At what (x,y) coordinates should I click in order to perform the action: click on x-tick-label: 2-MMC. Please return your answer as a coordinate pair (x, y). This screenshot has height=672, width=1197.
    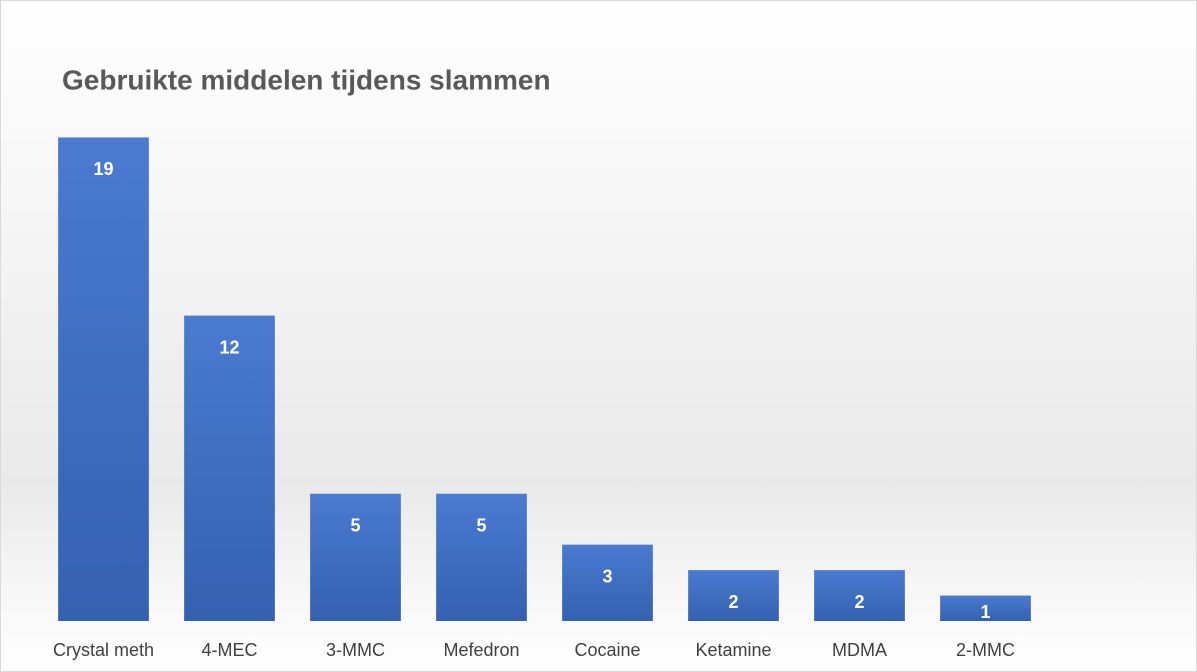
    Looking at the image, I should click on (985, 650).